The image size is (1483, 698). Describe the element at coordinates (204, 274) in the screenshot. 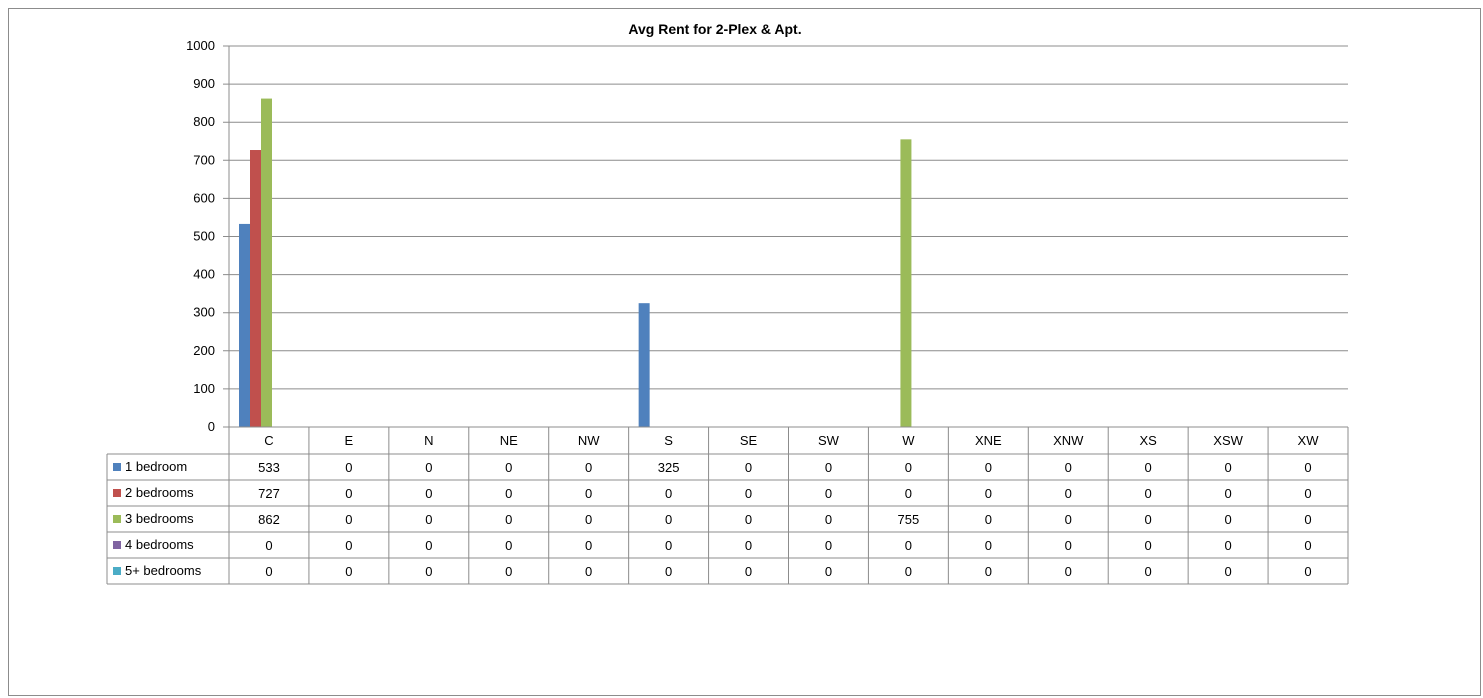

I see `y-tick-label: 400` at that location.